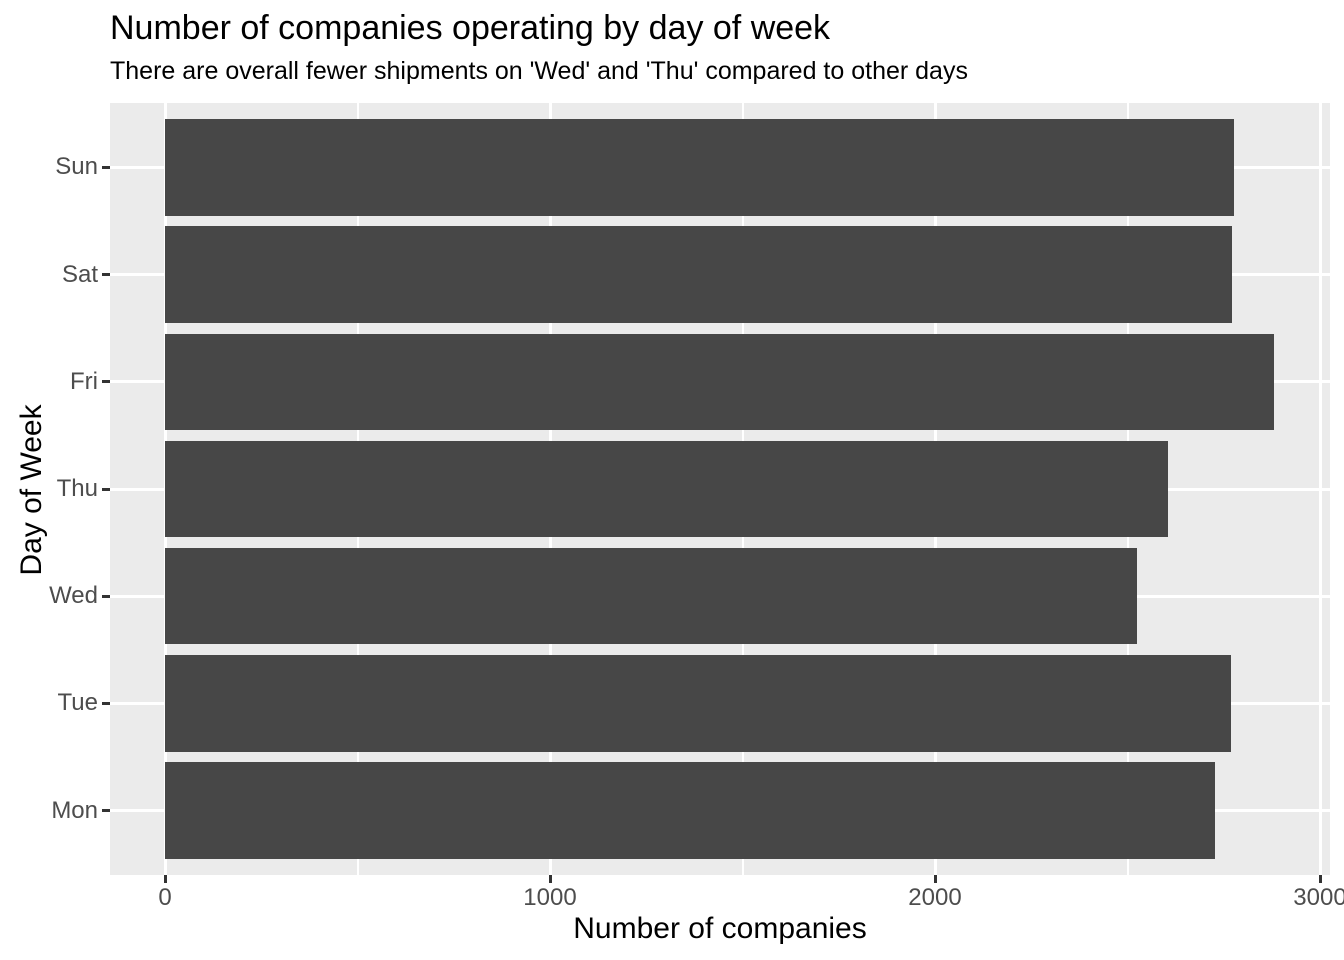 Image resolution: width=1344 pixels, height=960 pixels. What do you see at coordinates (700, 167) in the screenshot?
I see `bar-sun` at bounding box center [700, 167].